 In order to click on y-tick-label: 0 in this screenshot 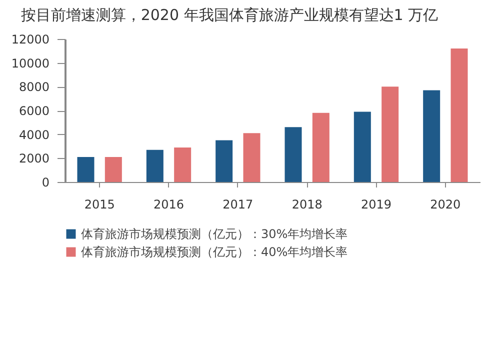, I will do `click(46, 183)`.